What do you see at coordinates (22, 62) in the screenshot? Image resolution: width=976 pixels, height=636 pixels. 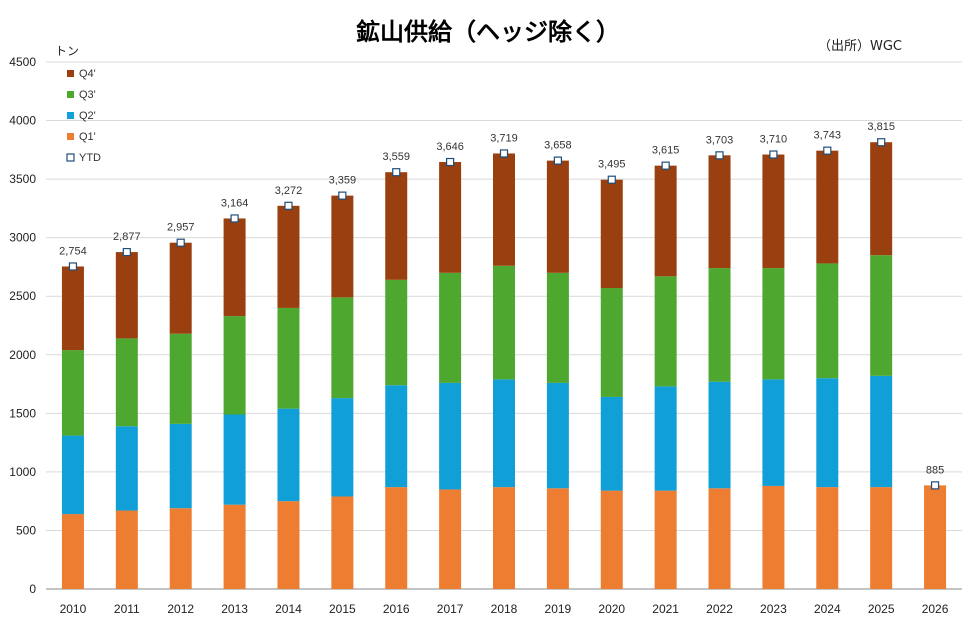 I see `y-tick-label: 4500` at bounding box center [22, 62].